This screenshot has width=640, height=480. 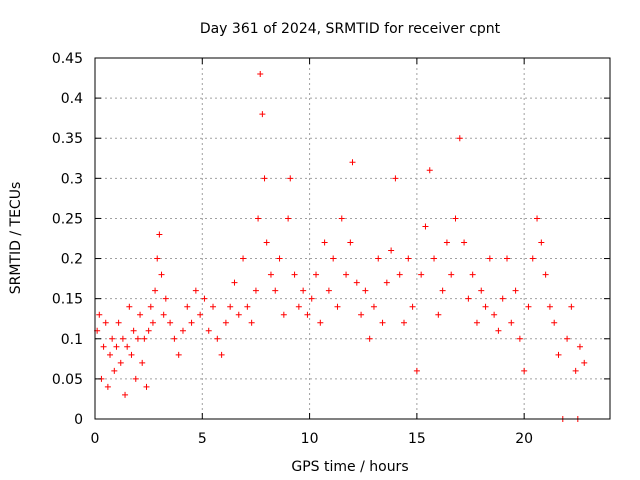 I want to click on y-tick-label: 0.4, so click(x=72, y=99).